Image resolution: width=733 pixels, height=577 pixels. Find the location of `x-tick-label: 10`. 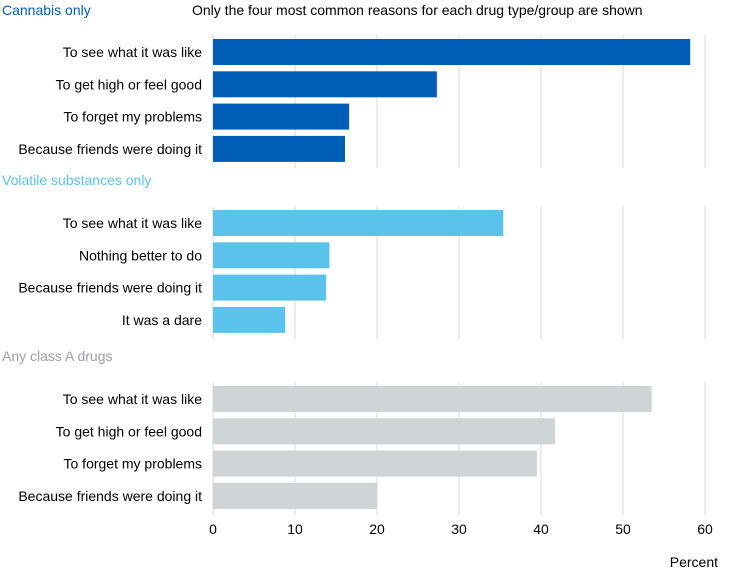

x-tick-label: 10 is located at coordinates (295, 529).